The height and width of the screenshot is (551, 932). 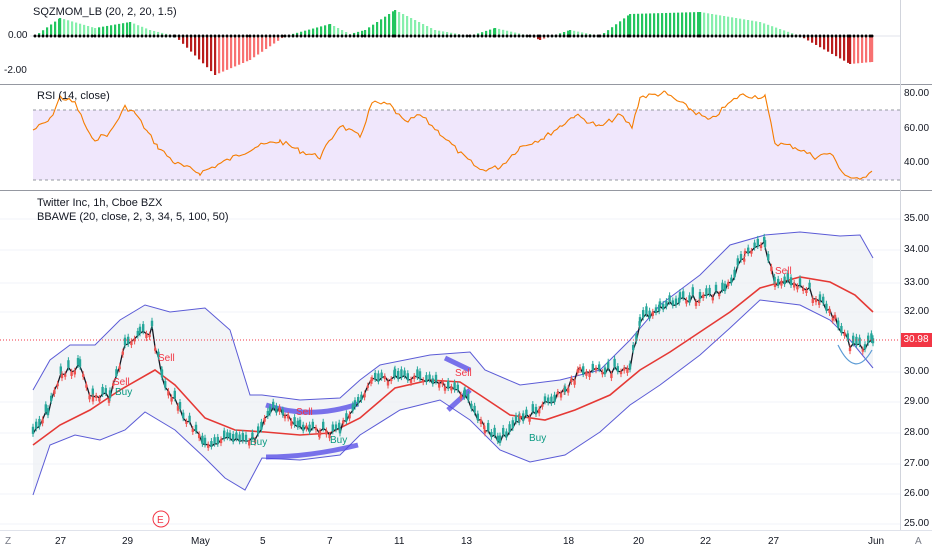 I want to click on corner-right-button: A, so click(x=918, y=541).